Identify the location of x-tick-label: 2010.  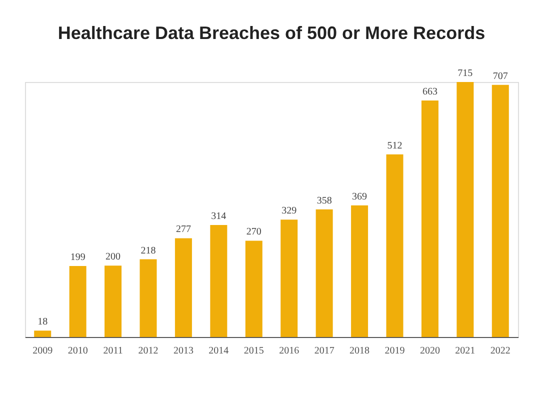
(78, 351).